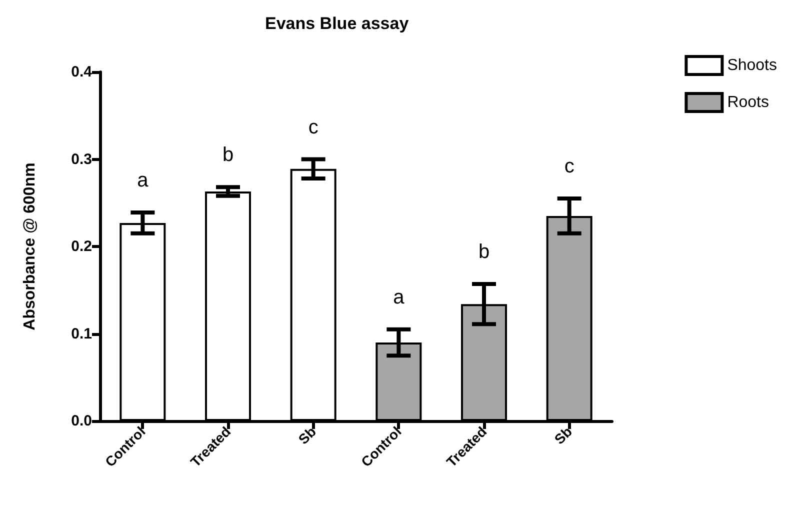  I want to click on y-tick-label: 0.3, so click(81, 159).